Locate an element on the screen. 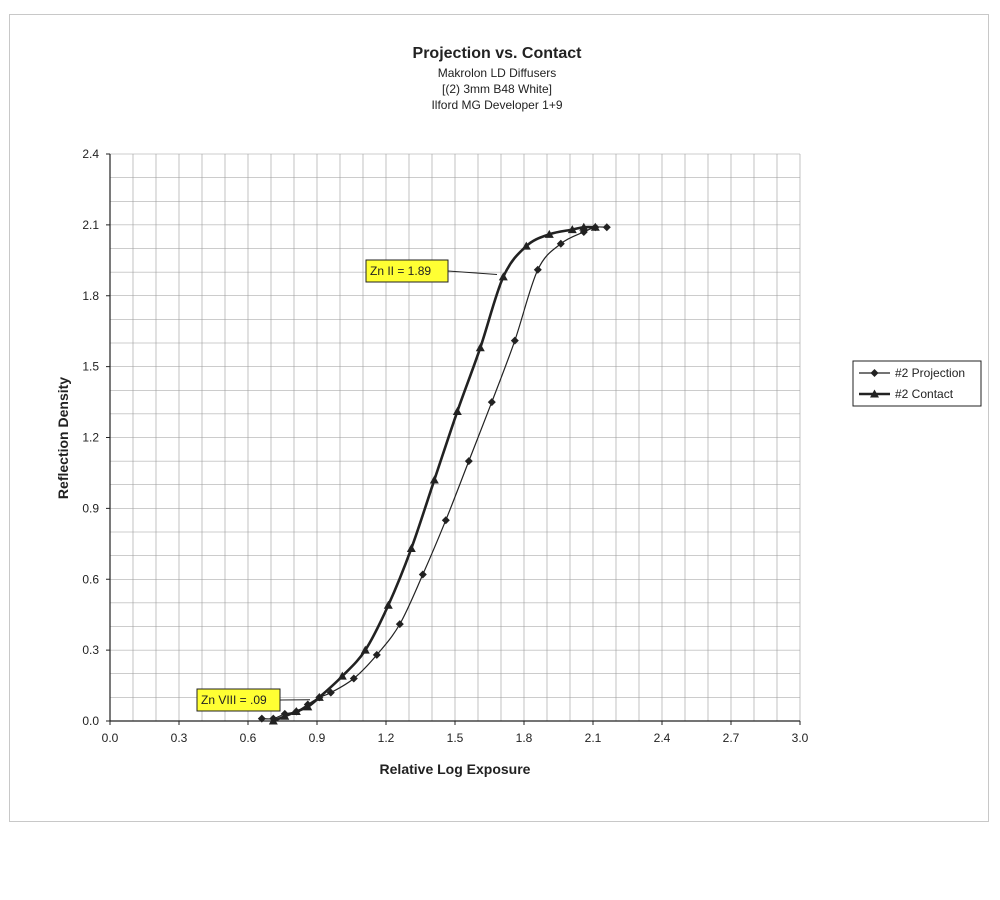  y-tick-label: 0.6 is located at coordinates (90, 579).